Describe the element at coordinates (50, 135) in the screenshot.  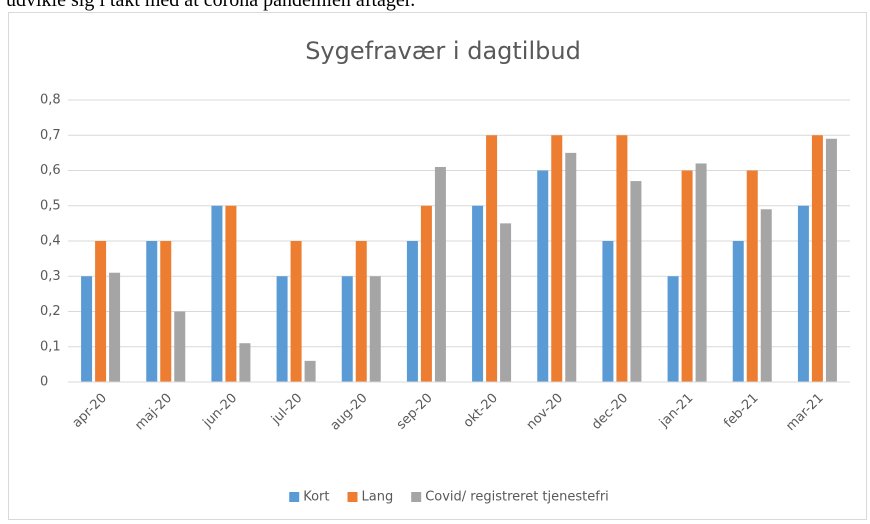
I see `y-tick-label: 0,7` at that location.